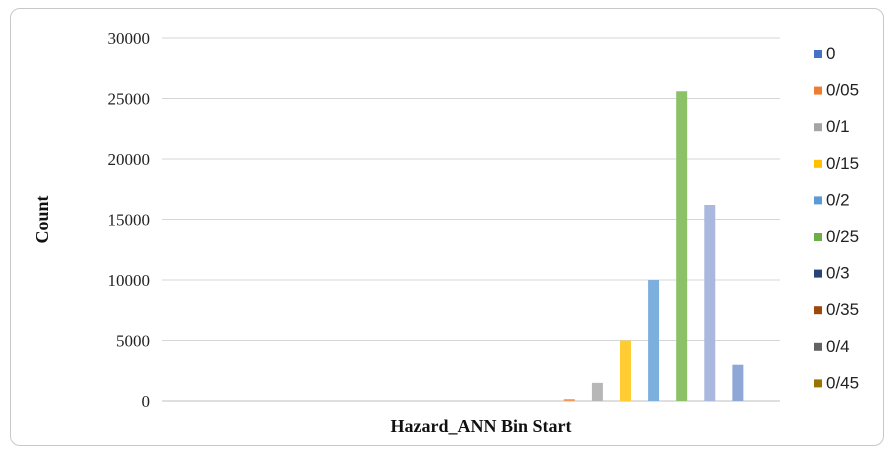  What do you see at coordinates (838, 126) in the screenshot?
I see `legend-label: 0/1` at bounding box center [838, 126].